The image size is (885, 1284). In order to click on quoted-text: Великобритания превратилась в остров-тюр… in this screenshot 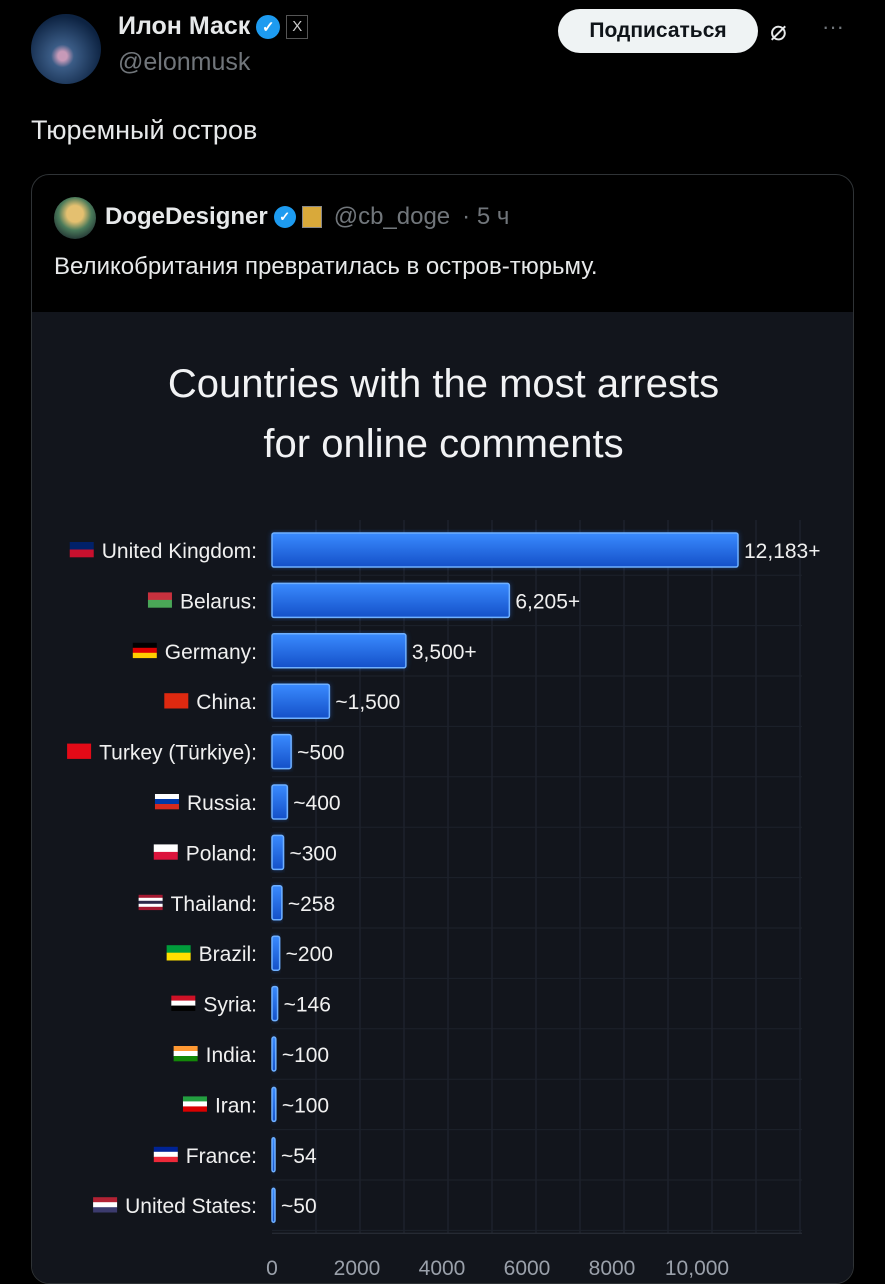, I will do `click(326, 266)`.